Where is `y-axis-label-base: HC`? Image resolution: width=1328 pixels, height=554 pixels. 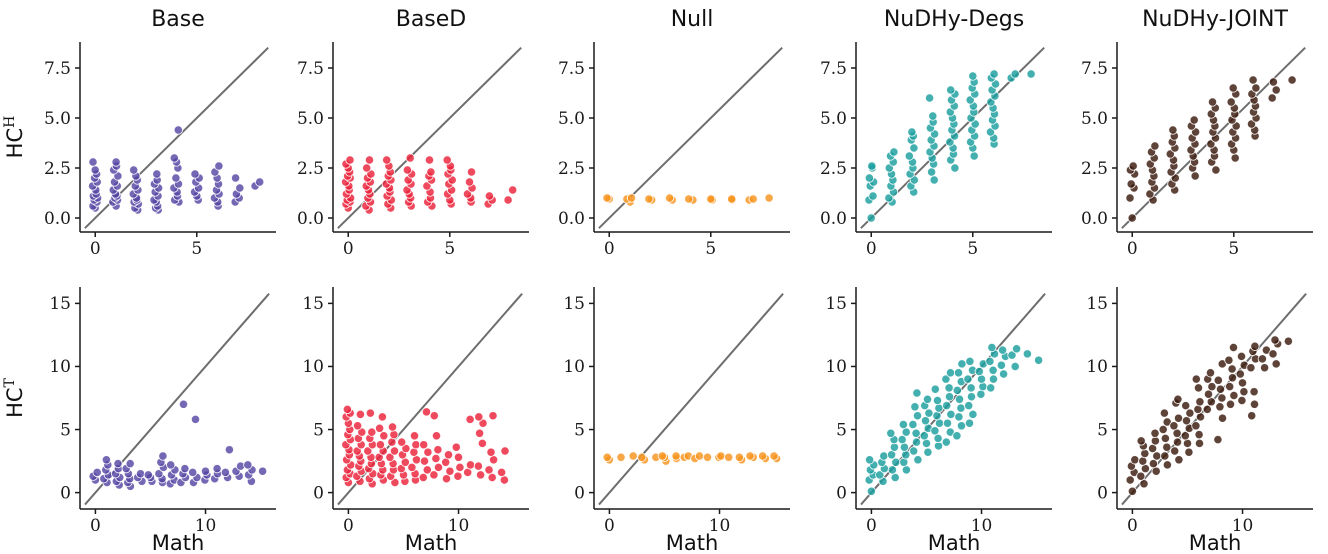
y-axis-label-base: HC is located at coordinates (15, 143).